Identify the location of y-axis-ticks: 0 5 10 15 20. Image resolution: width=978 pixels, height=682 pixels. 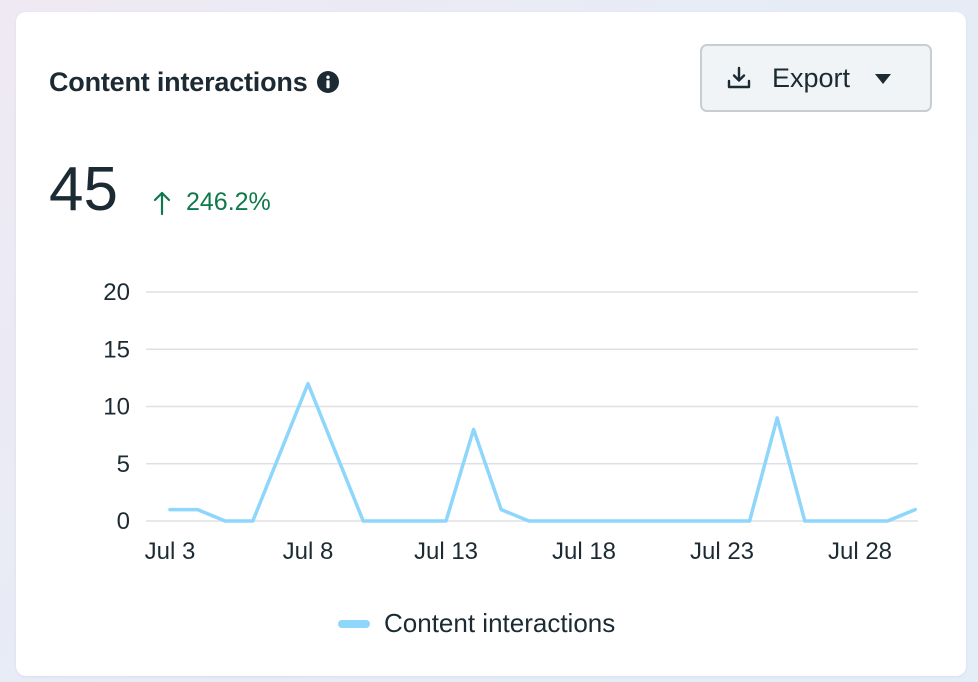
(116, 407).